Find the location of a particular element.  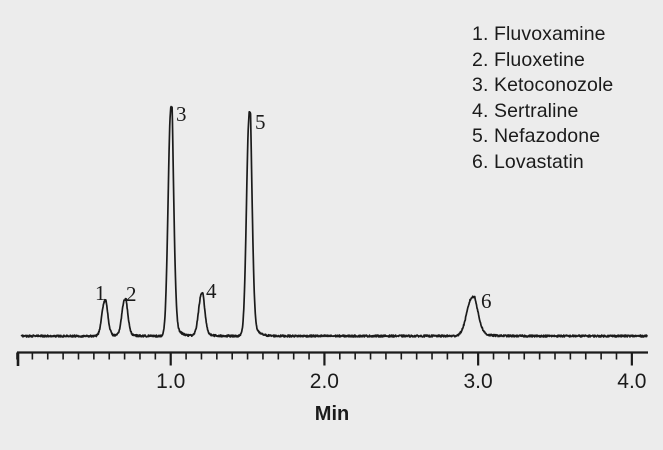

legend-item-2: 2. Fluoxetine is located at coordinates (528, 59).